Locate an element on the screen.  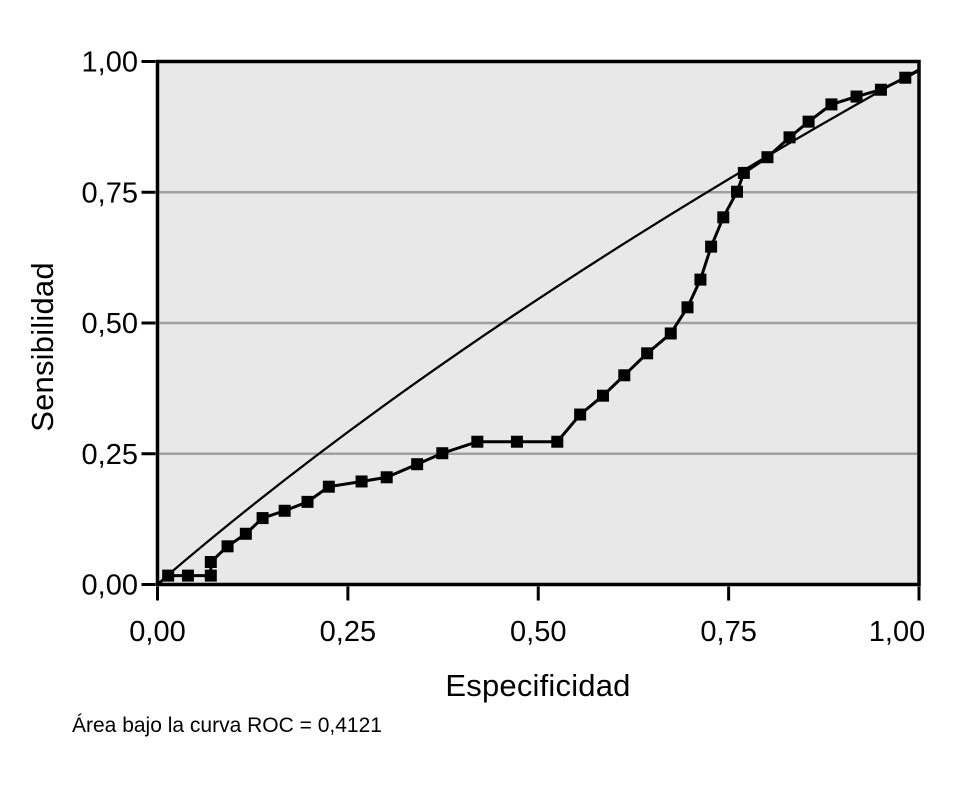
y-tick-label: 0,75 is located at coordinates (110, 193).